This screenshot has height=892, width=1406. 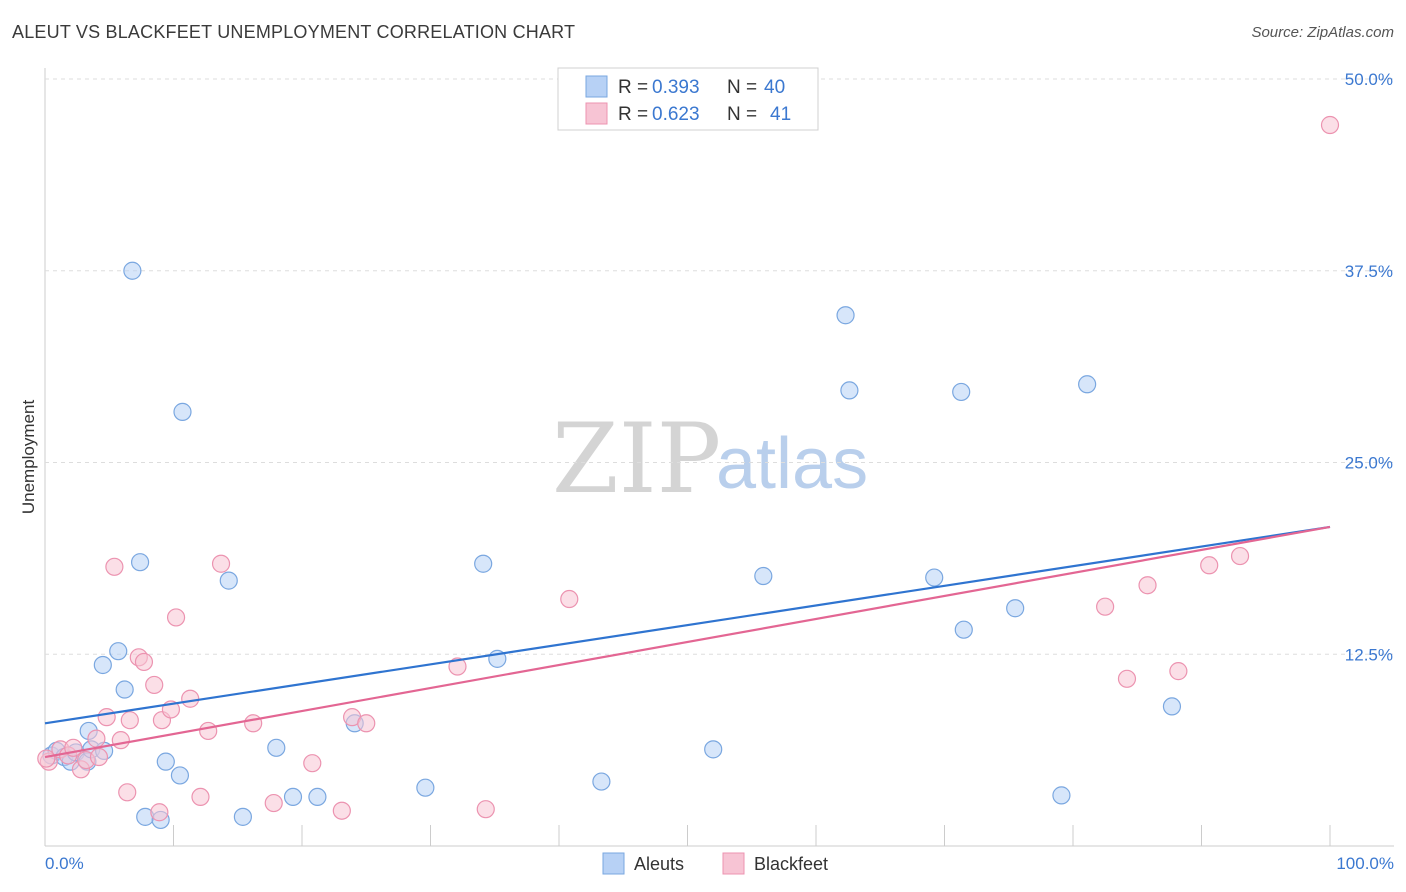 What do you see at coordinates (791, 864) in the screenshot?
I see `bottom-legend-label-blackfeet: Blackfeet` at bounding box center [791, 864].